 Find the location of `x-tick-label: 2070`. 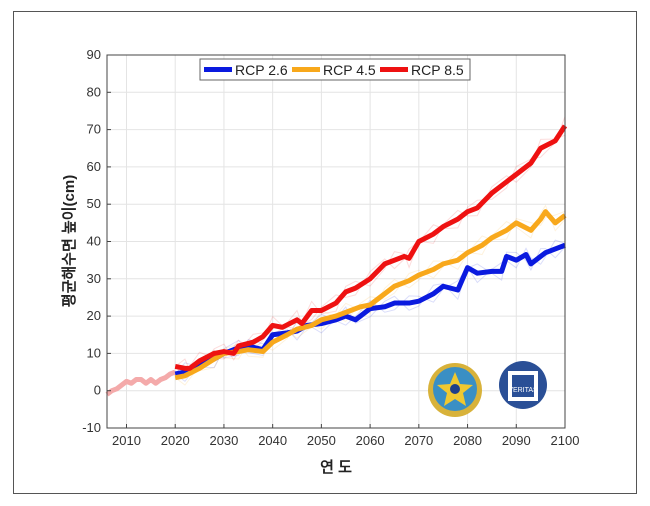

x-tick-label: 2070 is located at coordinates (418, 440).